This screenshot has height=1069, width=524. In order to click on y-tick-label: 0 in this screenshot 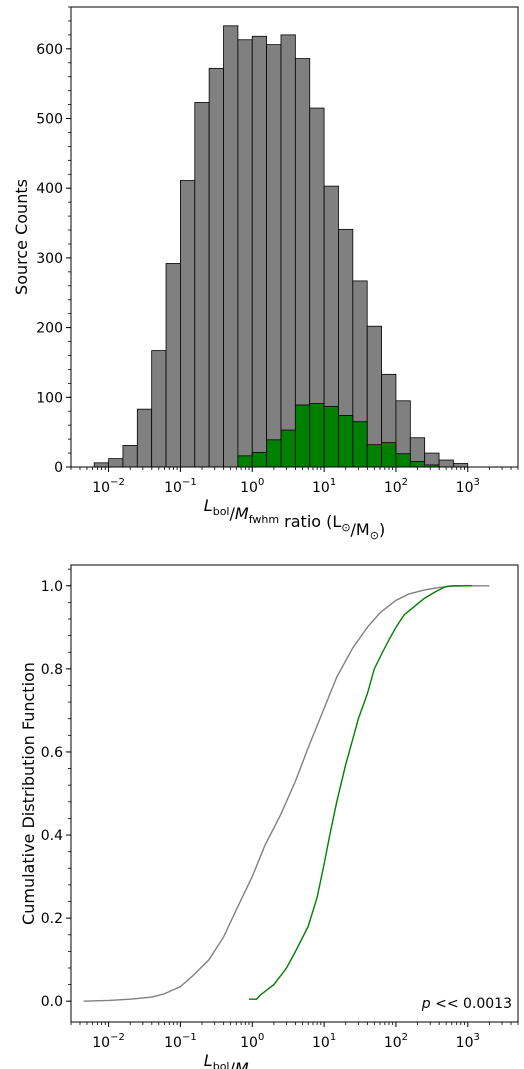, I will do `click(58, 468)`.